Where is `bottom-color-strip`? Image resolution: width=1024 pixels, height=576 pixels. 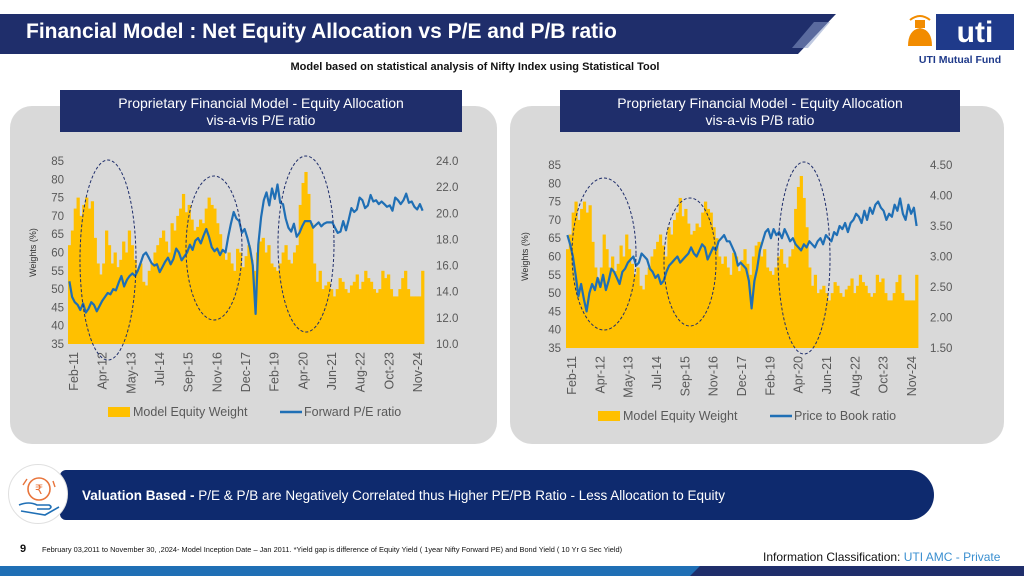
bottom-color-strip is located at coordinates (512, 571).